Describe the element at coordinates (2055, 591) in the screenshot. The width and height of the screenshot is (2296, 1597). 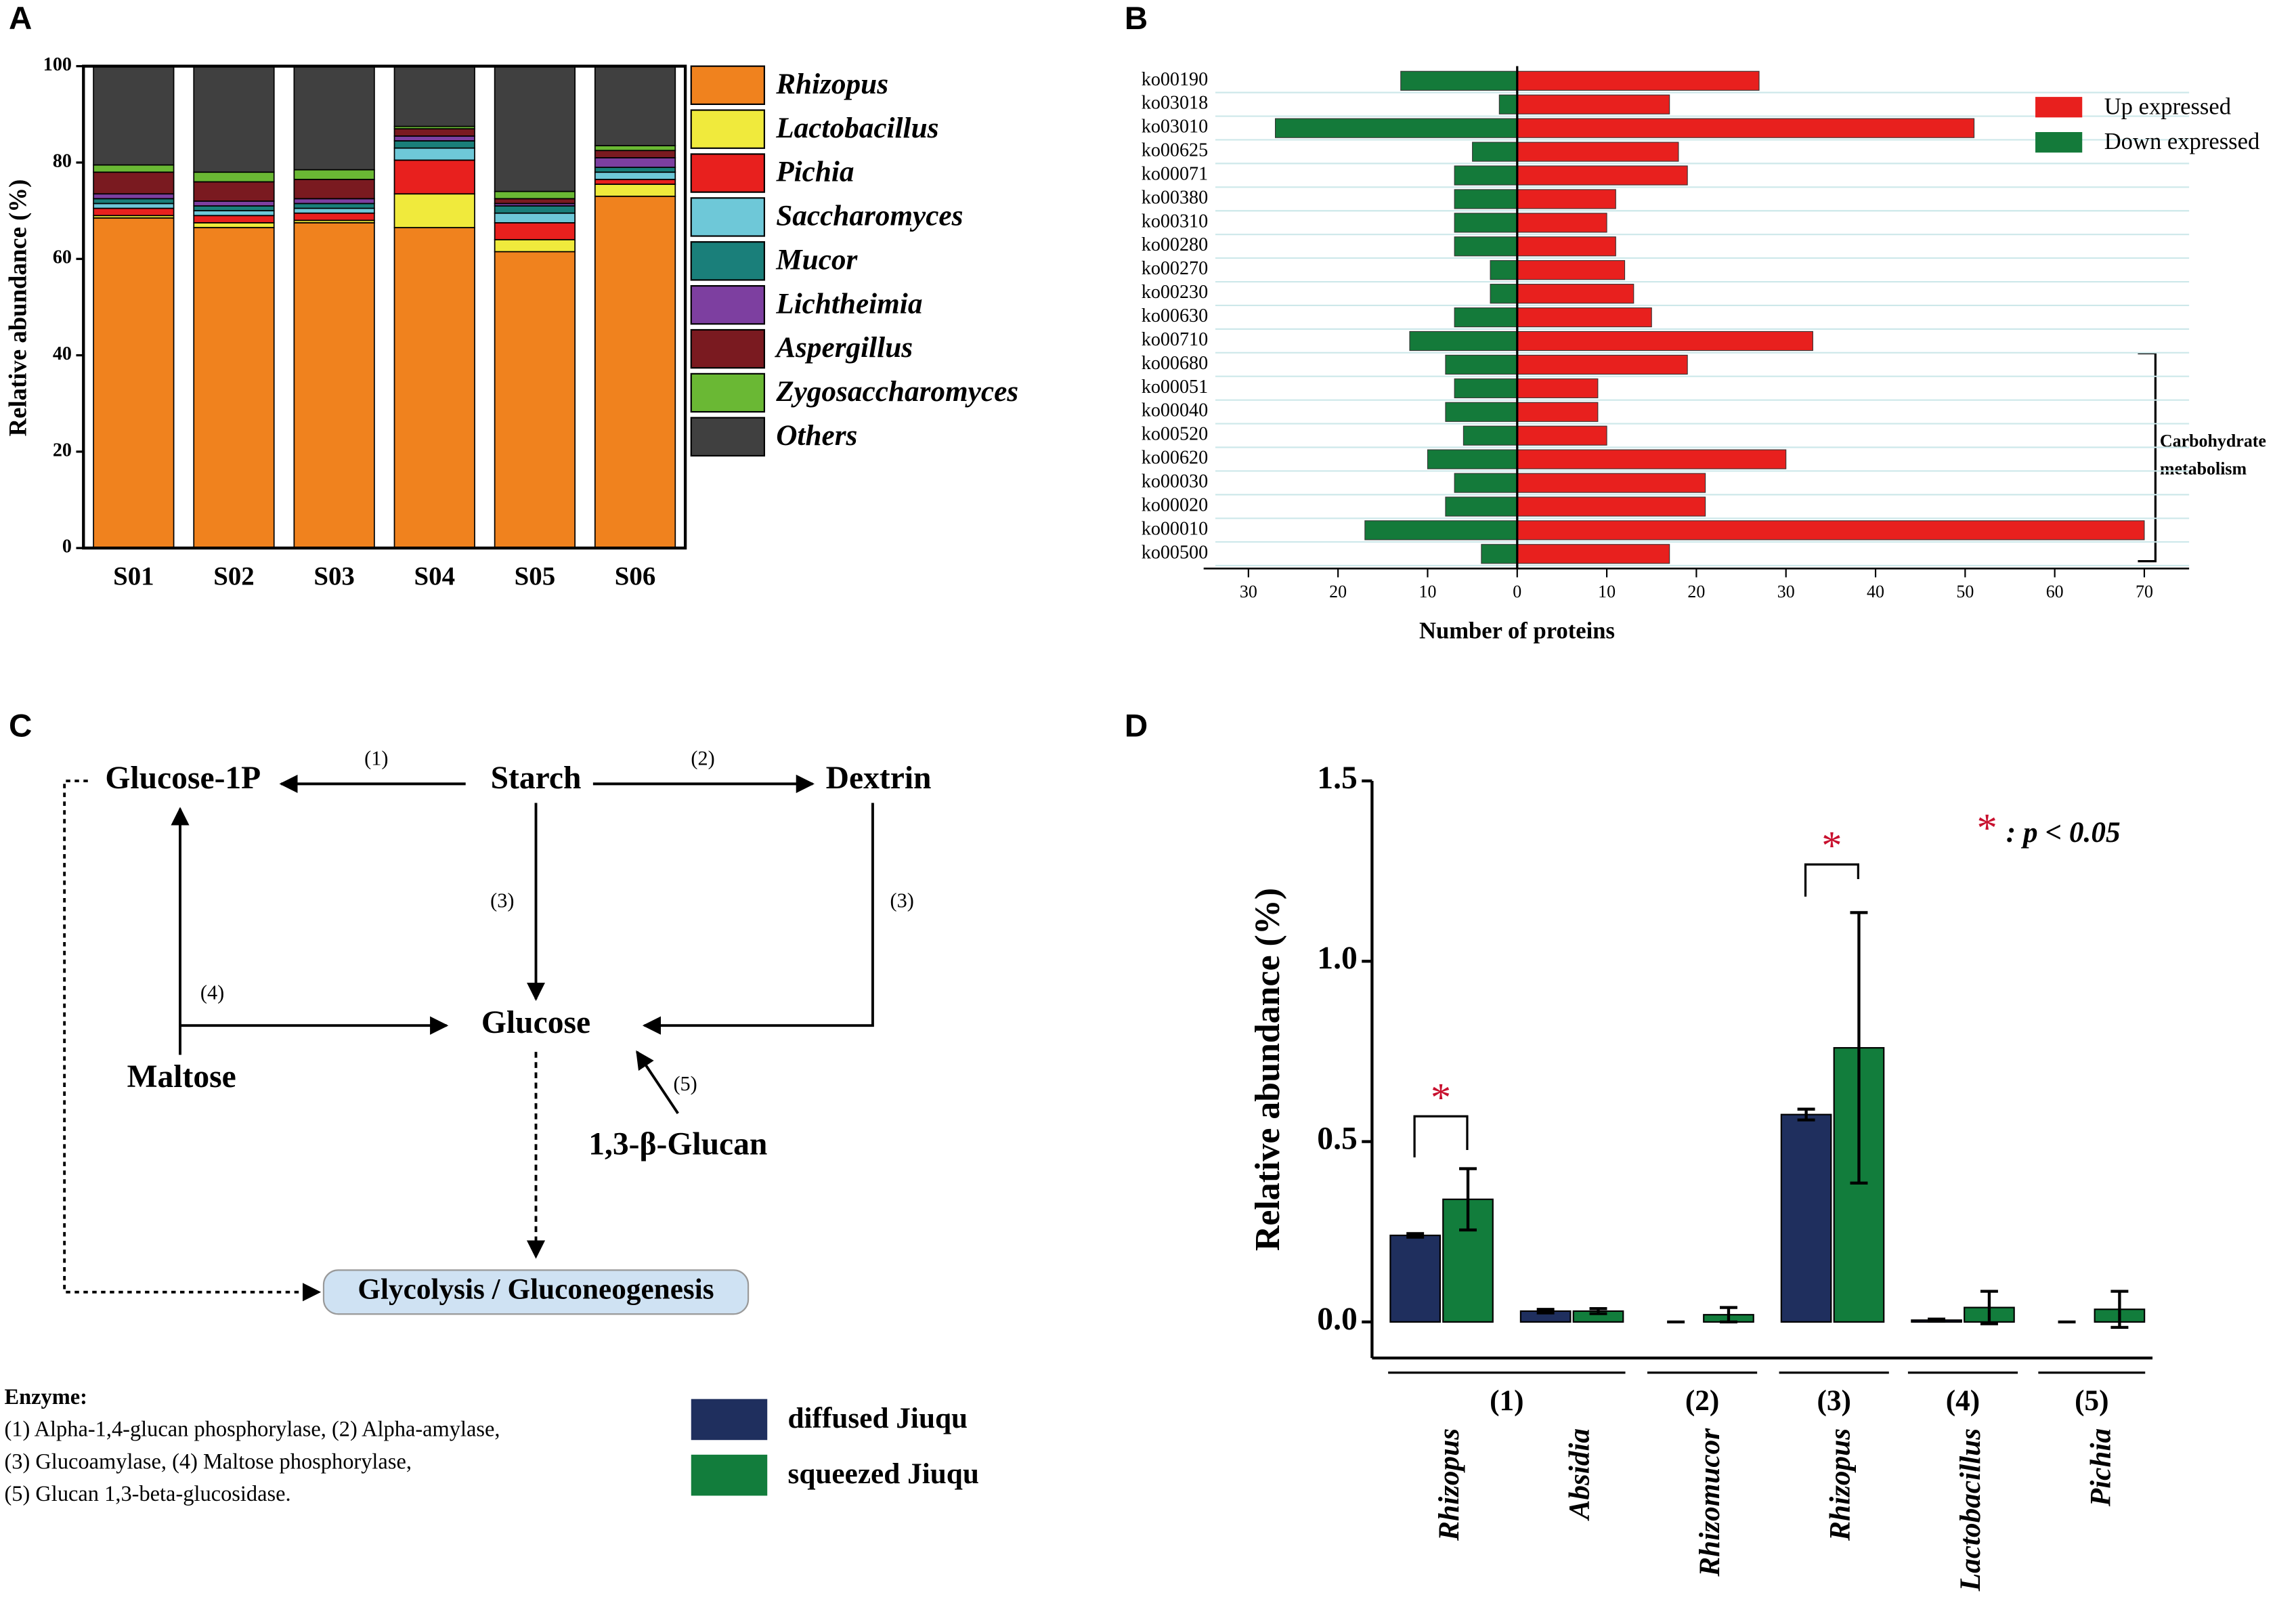
I see `x-tick-label: 60` at that location.